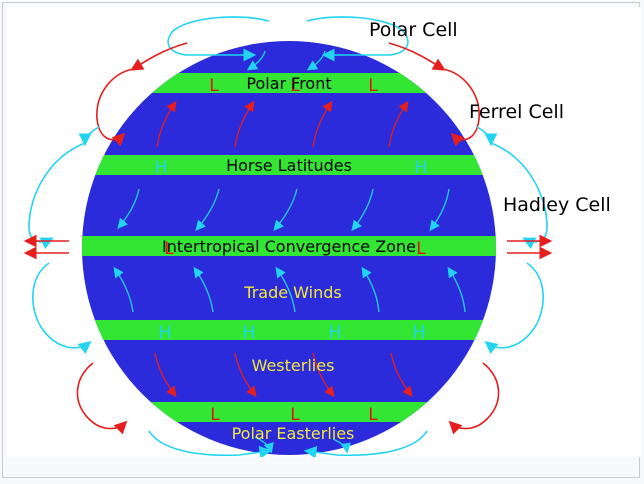 Image resolution: width=644 pixels, height=484 pixels. Describe the element at coordinates (215, 415) in the screenshot. I see `low-pressure-marker-11: L` at that location.